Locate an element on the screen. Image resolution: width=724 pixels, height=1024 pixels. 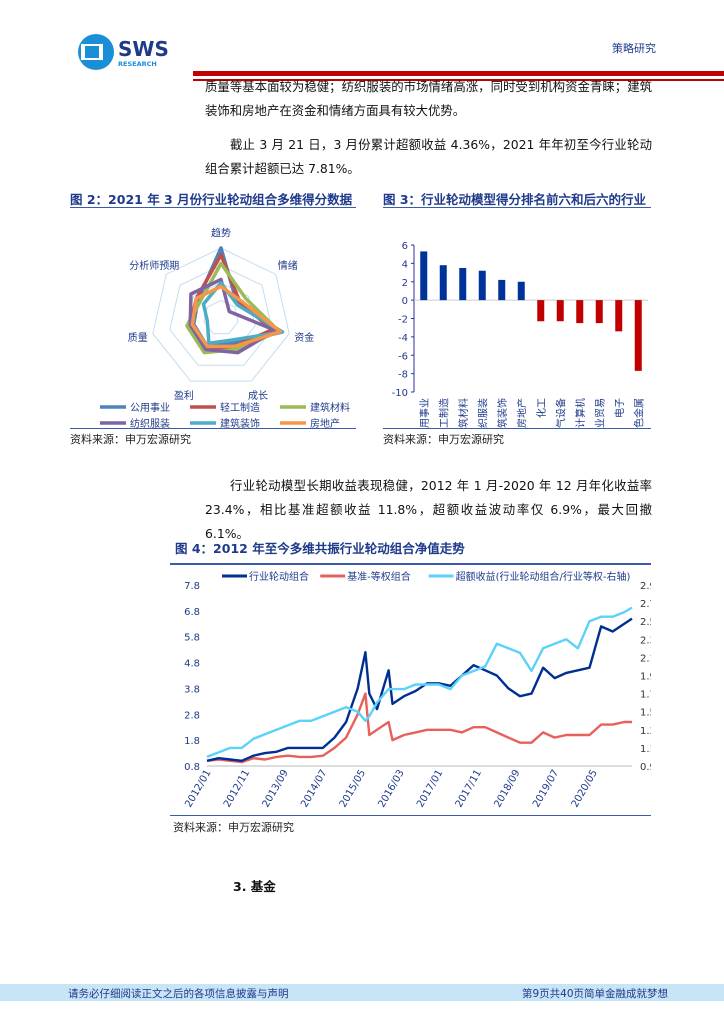
figure-4-source: 资料来源：申万宏源研究 is located at coordinates (233, 827).